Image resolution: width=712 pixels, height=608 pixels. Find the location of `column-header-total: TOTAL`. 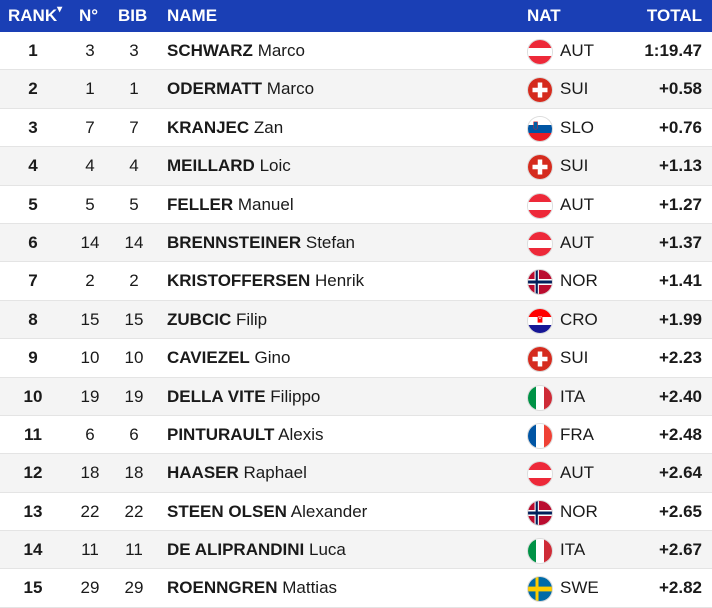

column-header-total: TOTAL is located at coordinates (674, 15).